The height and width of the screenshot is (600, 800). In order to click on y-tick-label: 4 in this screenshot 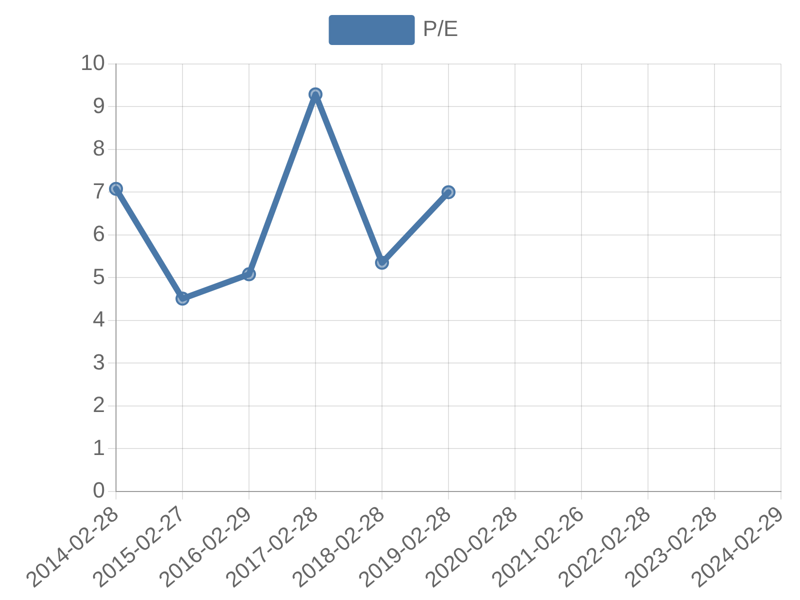, I will do `click(98, 319)`.